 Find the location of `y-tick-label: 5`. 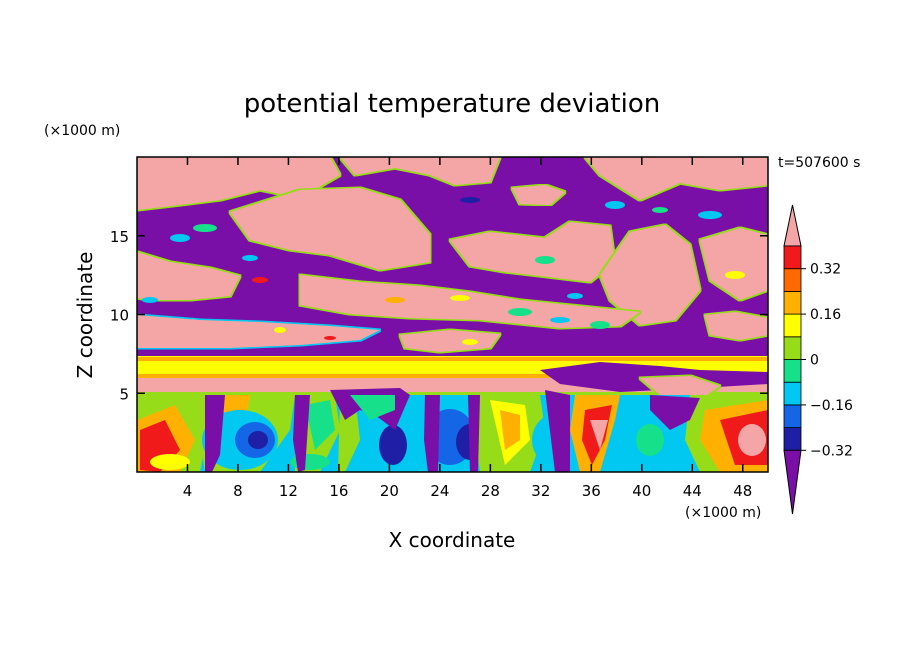

y-tick-label: 5 is located at coordinates (124, 394).